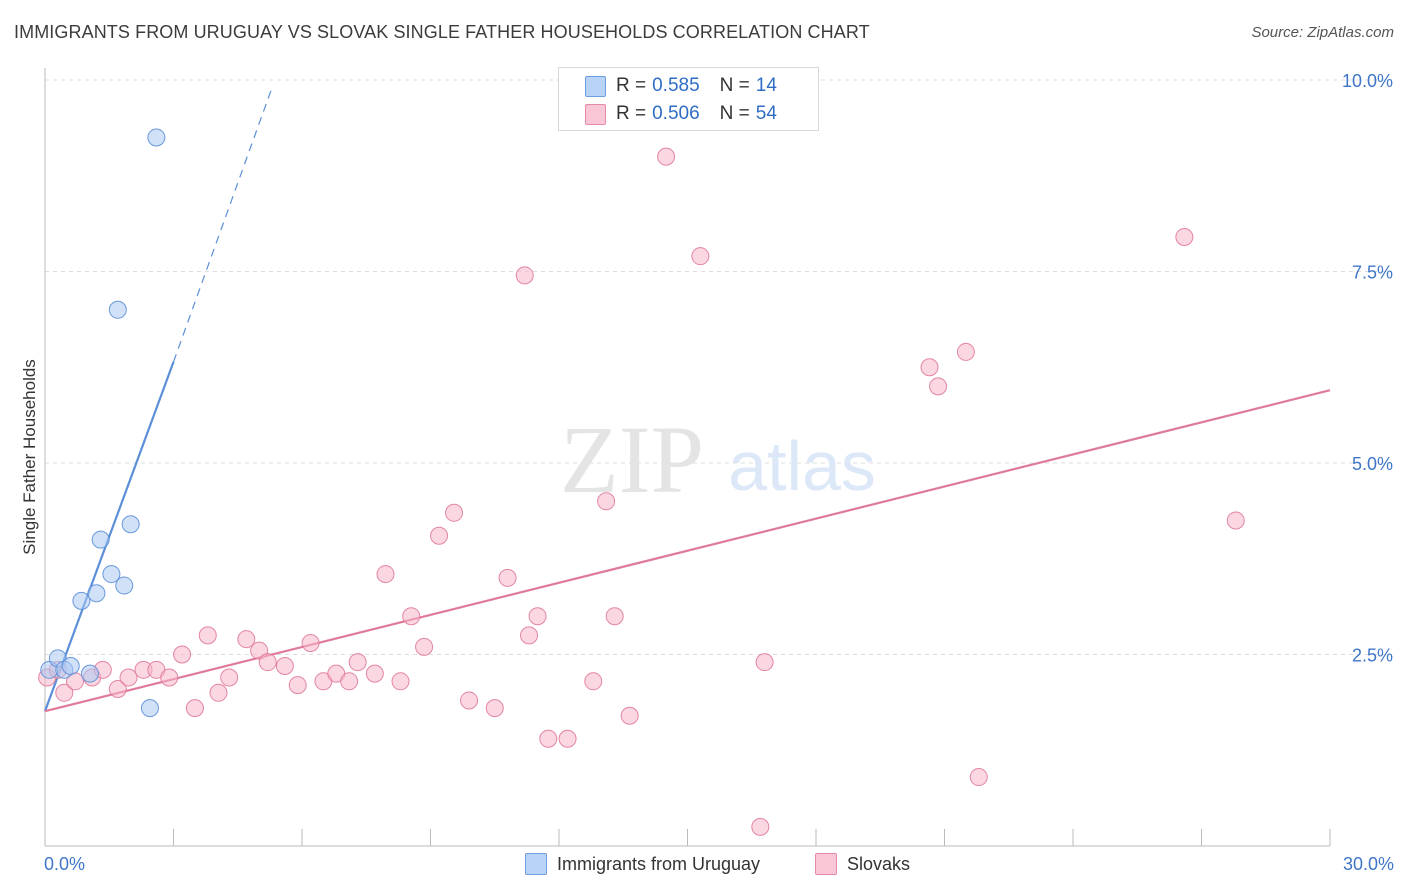  Describe the element at coordinates (766, 85) in the screenshot. I see `legend-n-value-uruguay: 14` at that location.